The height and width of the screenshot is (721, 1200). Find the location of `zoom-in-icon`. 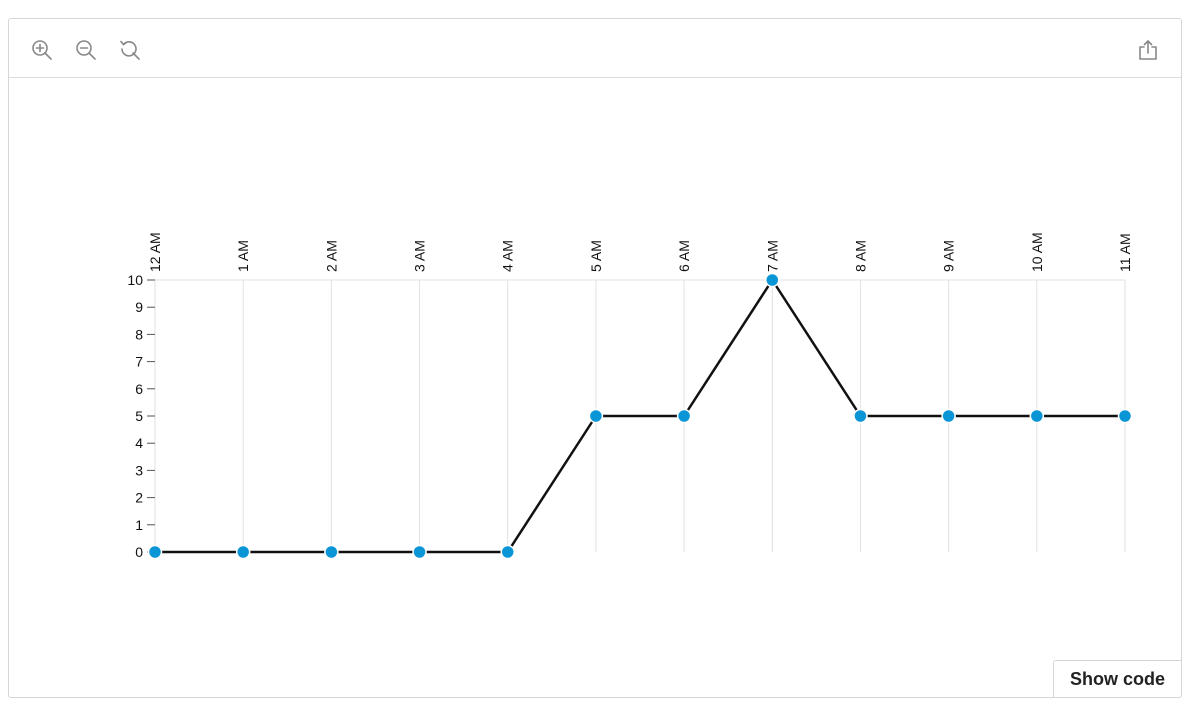

zoom-in-icon is located at coordinates (42, 50).